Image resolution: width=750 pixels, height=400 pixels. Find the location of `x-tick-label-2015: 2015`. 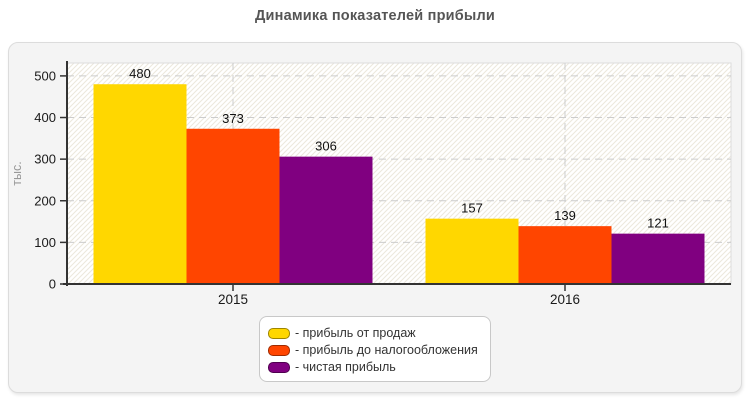

x-tick-label-2015: 2015 is located at coordinates (233, 299).